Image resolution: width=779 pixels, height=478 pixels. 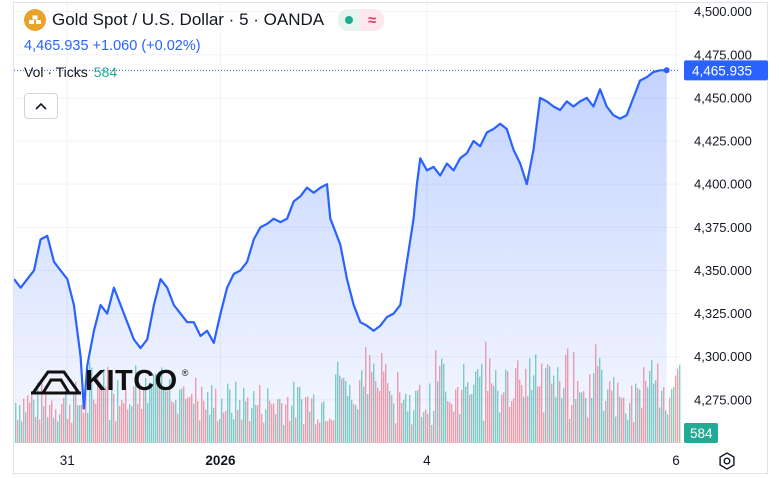 I want to click on volume-value: 584, so click(x=105, y=72).